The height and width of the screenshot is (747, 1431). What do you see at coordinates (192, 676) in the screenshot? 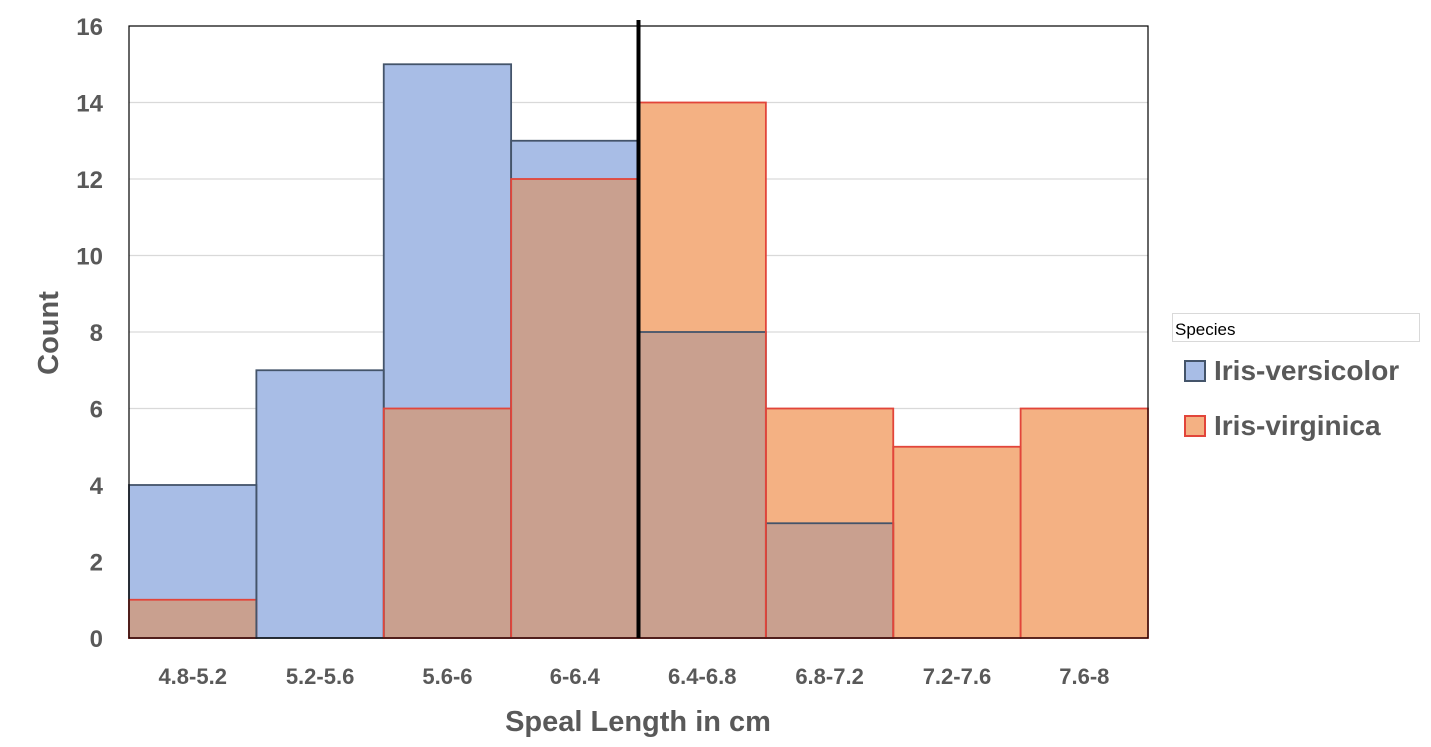
I see `x-tick-label: 4.8-5.2` at bounding box center [192, 676].